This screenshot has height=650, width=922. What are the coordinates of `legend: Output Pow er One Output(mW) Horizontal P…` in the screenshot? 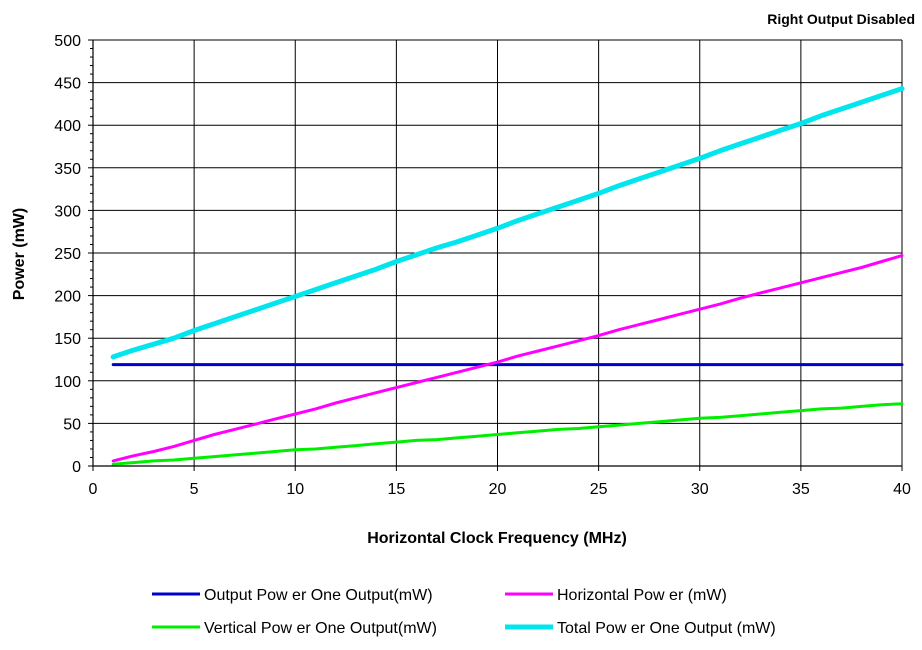 It's located at (464, 612).